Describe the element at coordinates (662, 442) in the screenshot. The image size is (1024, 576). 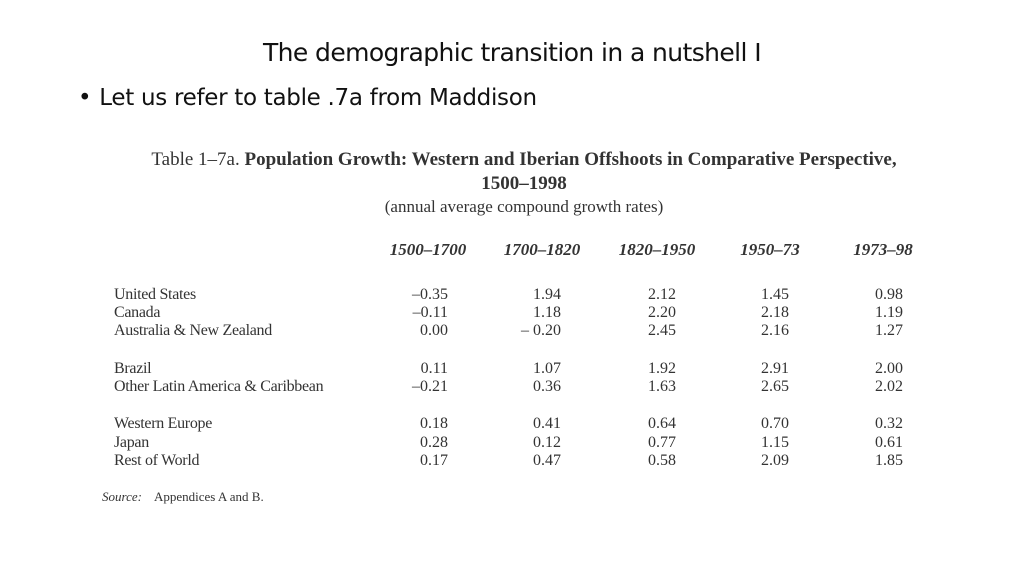
I see `table-cell: 0.77` at that location.